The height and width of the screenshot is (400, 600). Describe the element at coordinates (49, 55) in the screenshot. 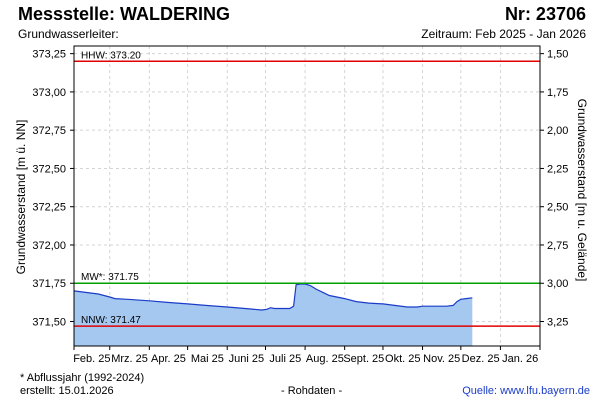

I see `y-tick-label: 373,25` at that location.